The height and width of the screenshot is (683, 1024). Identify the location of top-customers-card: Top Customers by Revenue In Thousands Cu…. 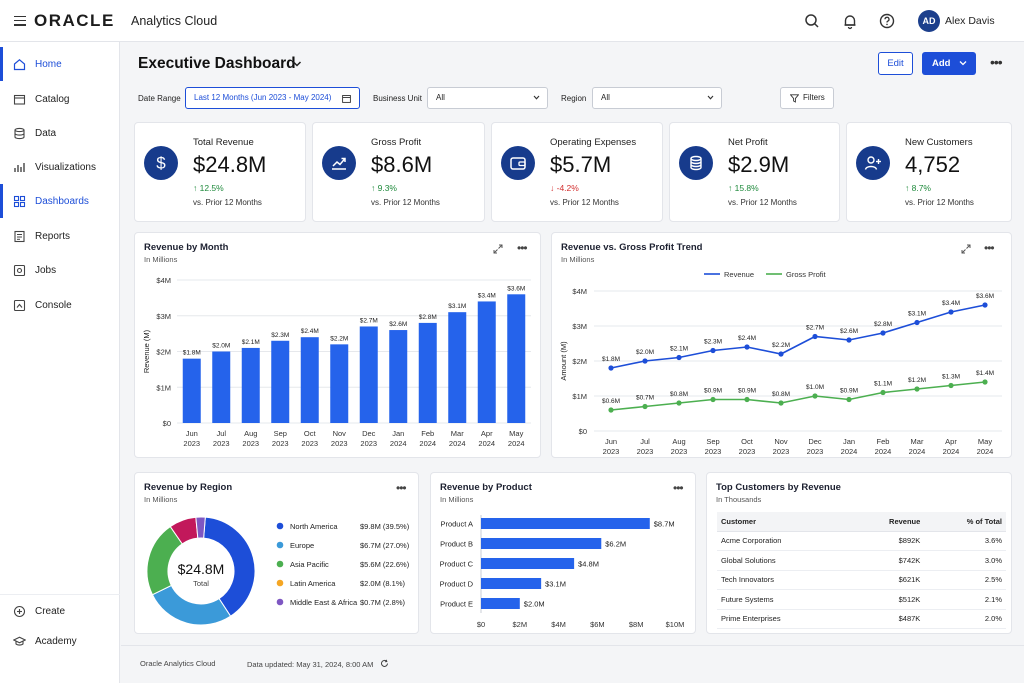
(859, 553).